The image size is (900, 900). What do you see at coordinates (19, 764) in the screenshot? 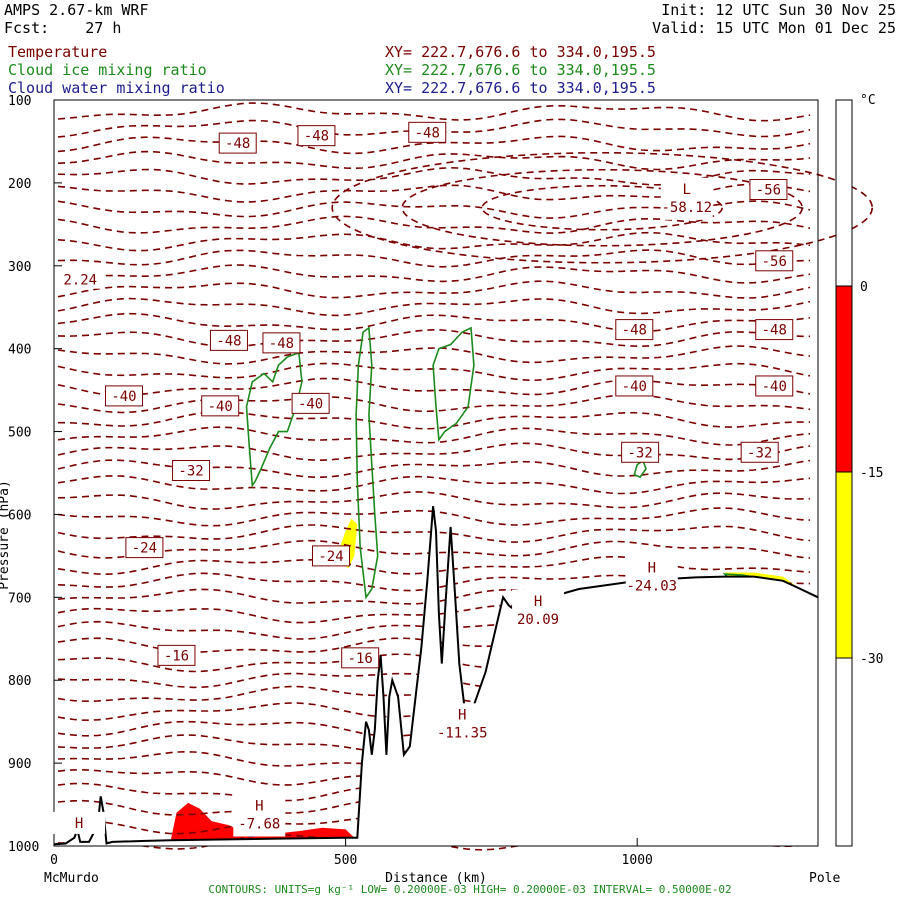
I see `y-tick-label-900: 900` at bounding box center [19, 764].